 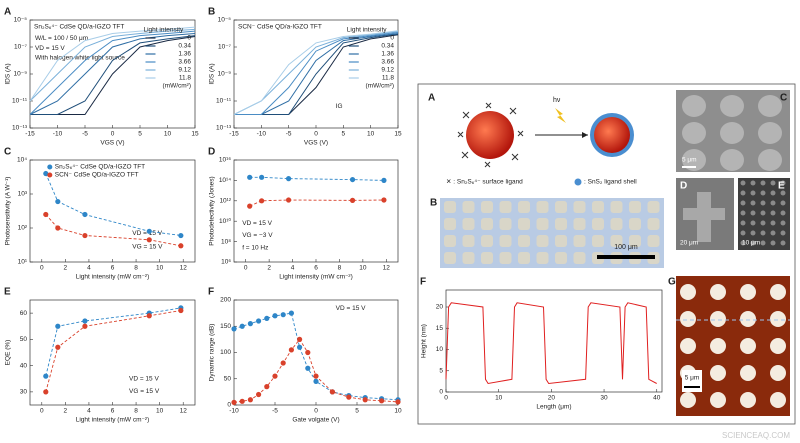 I want to click on plot-frame, so click(x=554, y=341).